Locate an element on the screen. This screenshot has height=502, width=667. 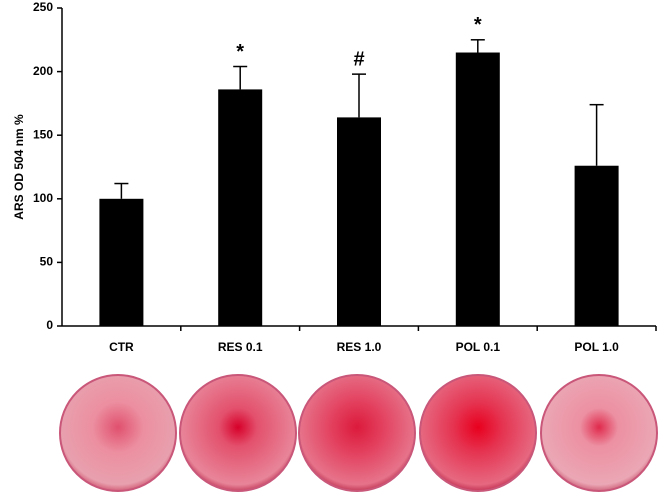
x-tick-label: RES 0.1 is located at coordinates (240, 347).